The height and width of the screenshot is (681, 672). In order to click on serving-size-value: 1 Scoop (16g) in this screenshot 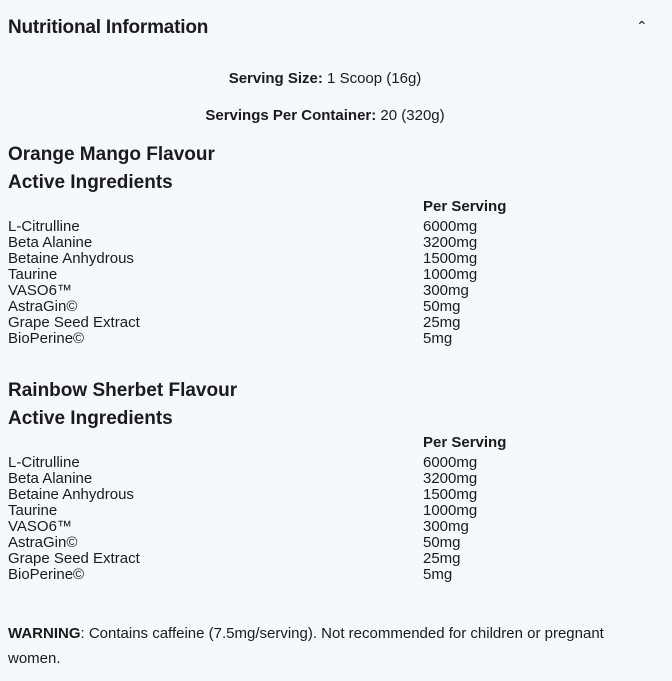, I will do `click(372, 78)`.